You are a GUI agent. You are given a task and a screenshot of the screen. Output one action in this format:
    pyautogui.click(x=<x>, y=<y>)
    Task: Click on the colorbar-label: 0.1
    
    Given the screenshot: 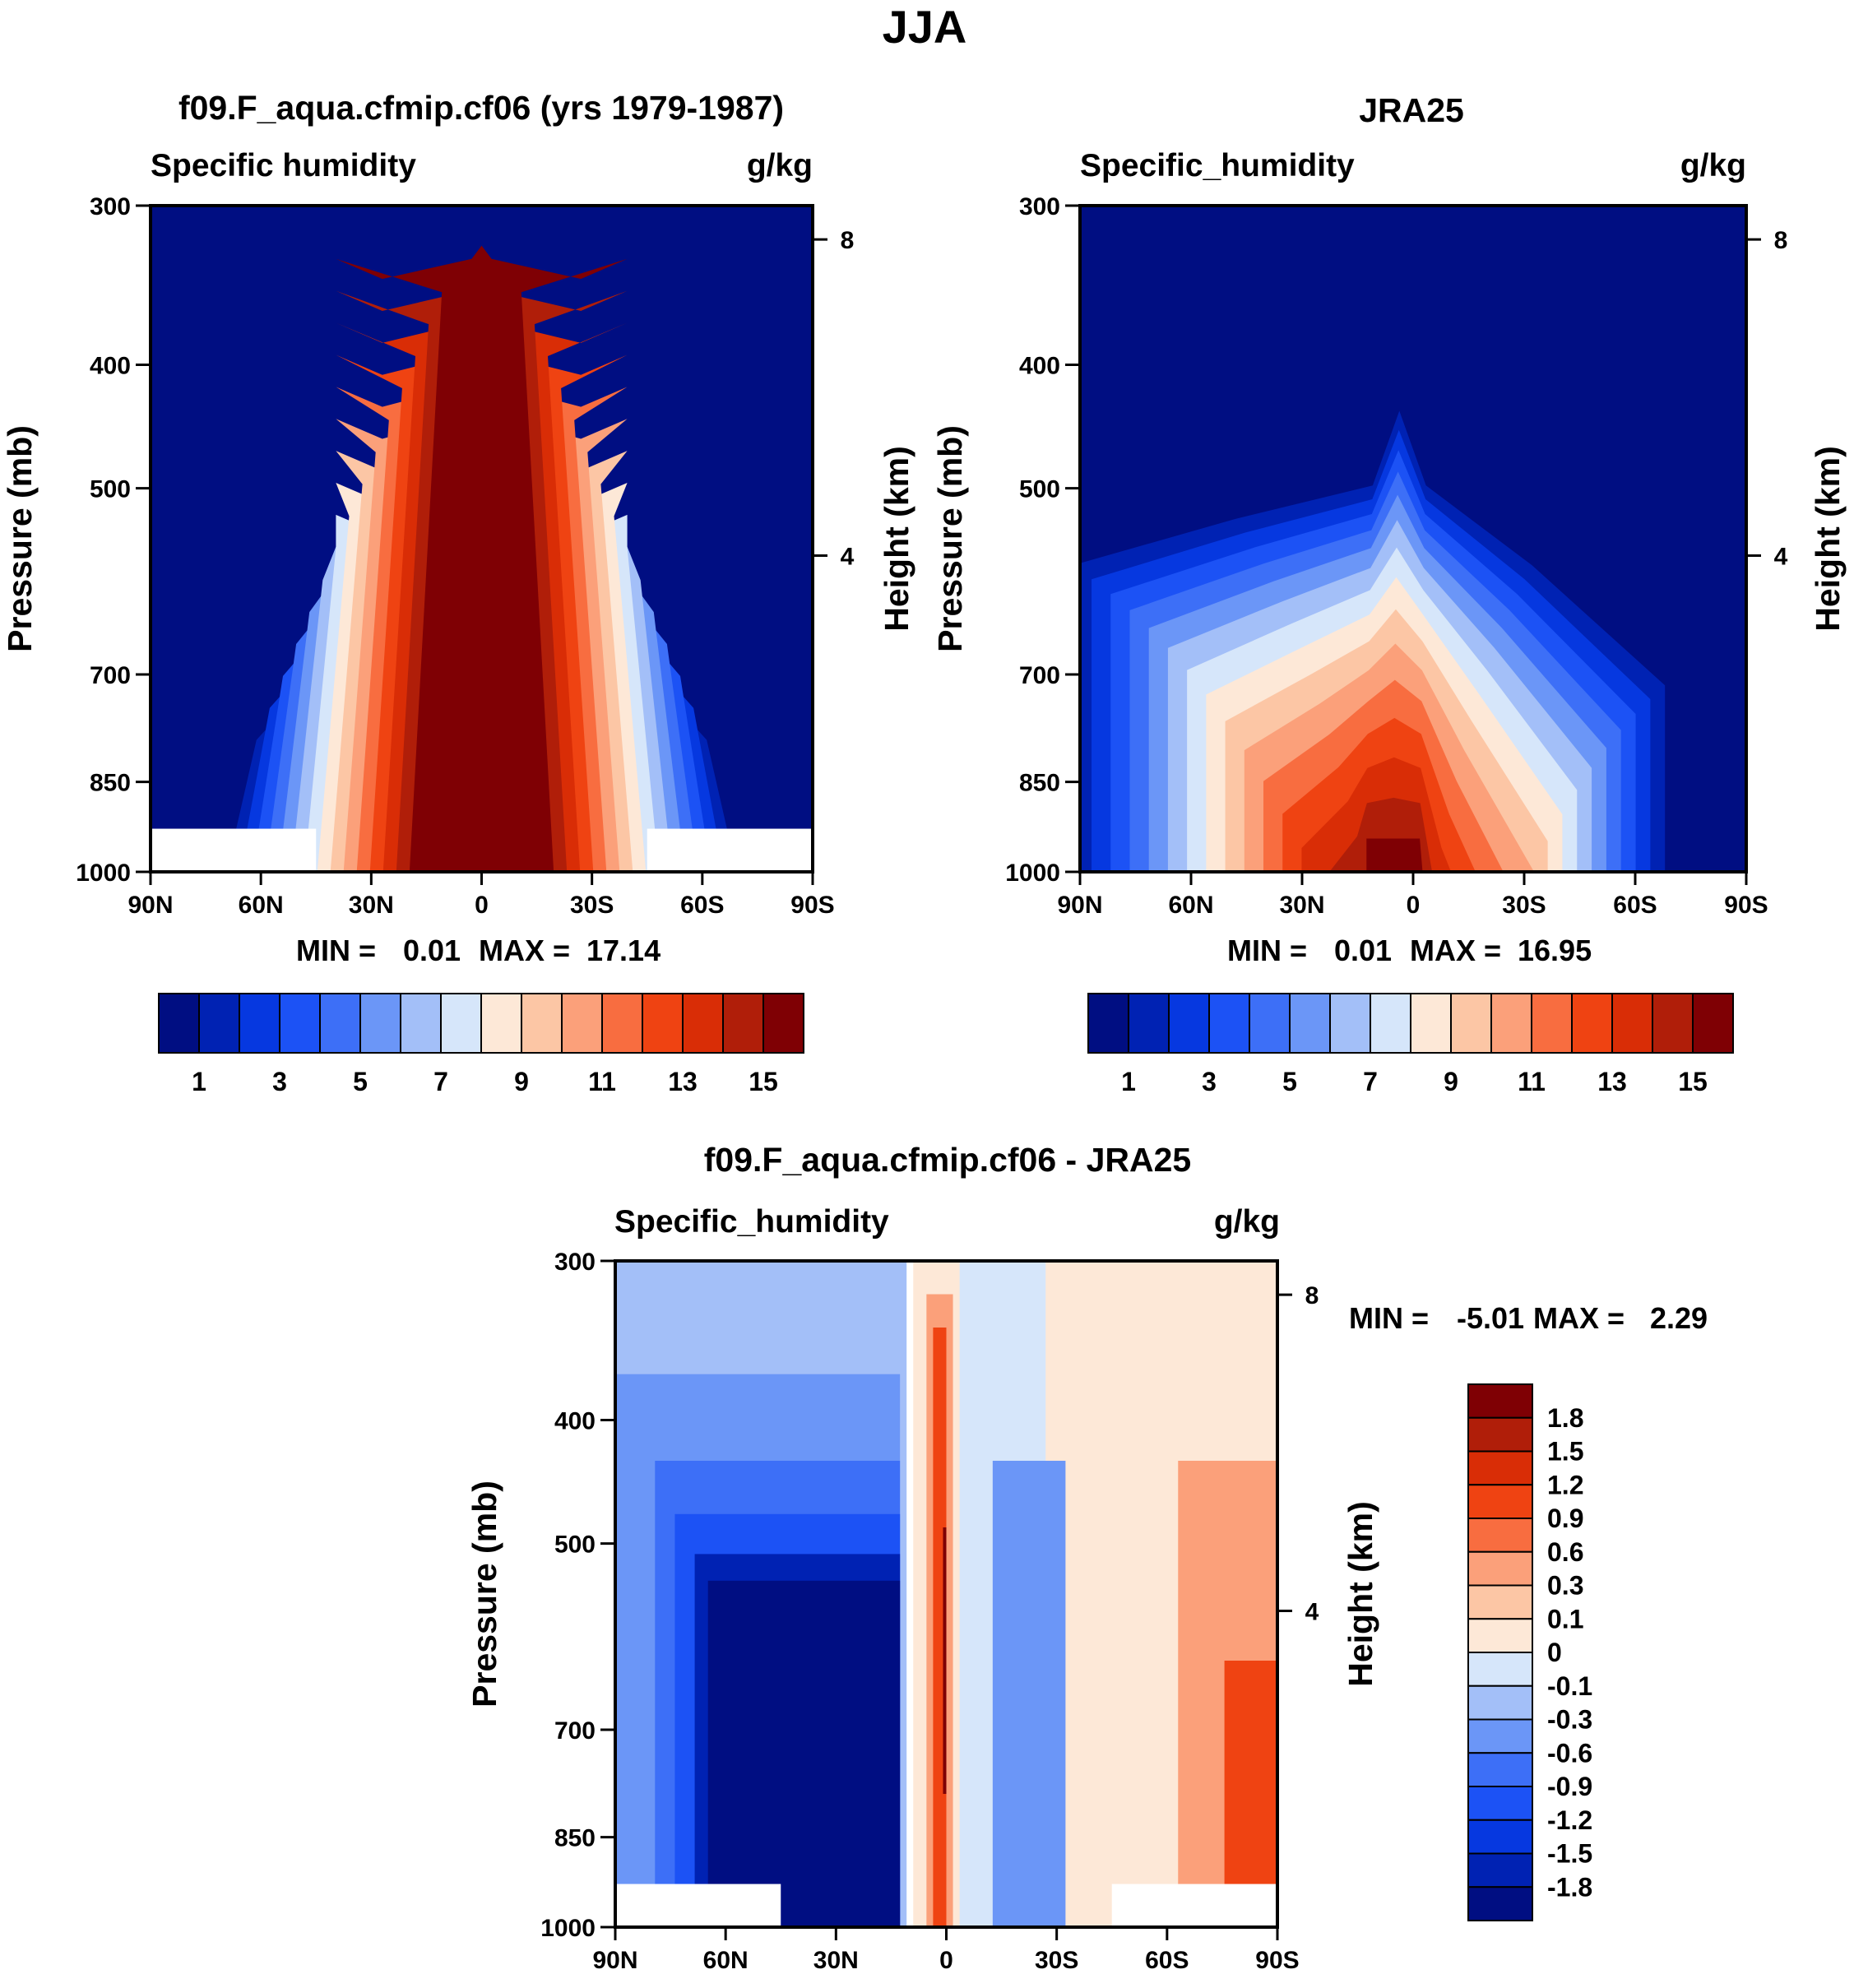 What is the action you would take?
    pyautogui.click(x=1565, y=1619)
    